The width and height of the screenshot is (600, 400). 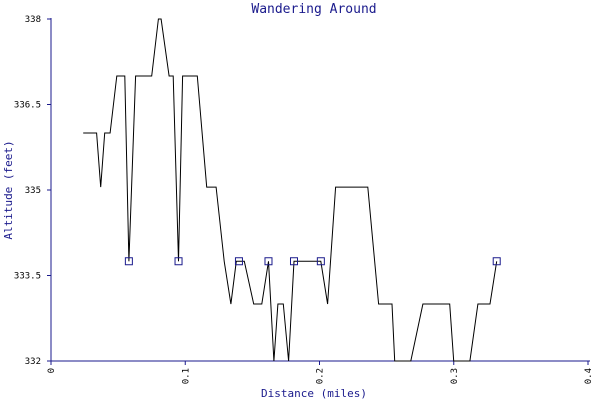 I want to click on x-tick-label: 0.3, so click(x=455, y=376).